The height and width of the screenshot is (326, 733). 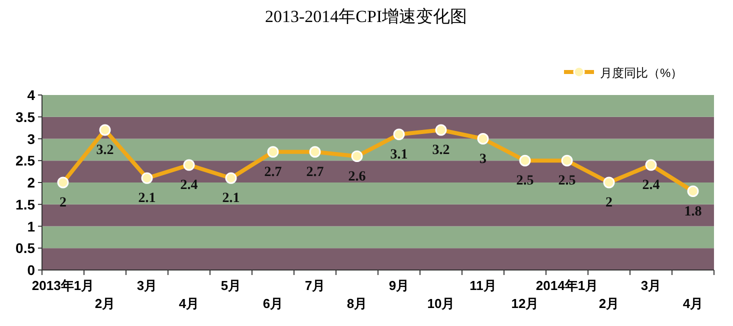 What do you see at coordinates (441, 303) in the screenshot?
I see `x-tick-label: 10月` at bounding box center [441, 303].